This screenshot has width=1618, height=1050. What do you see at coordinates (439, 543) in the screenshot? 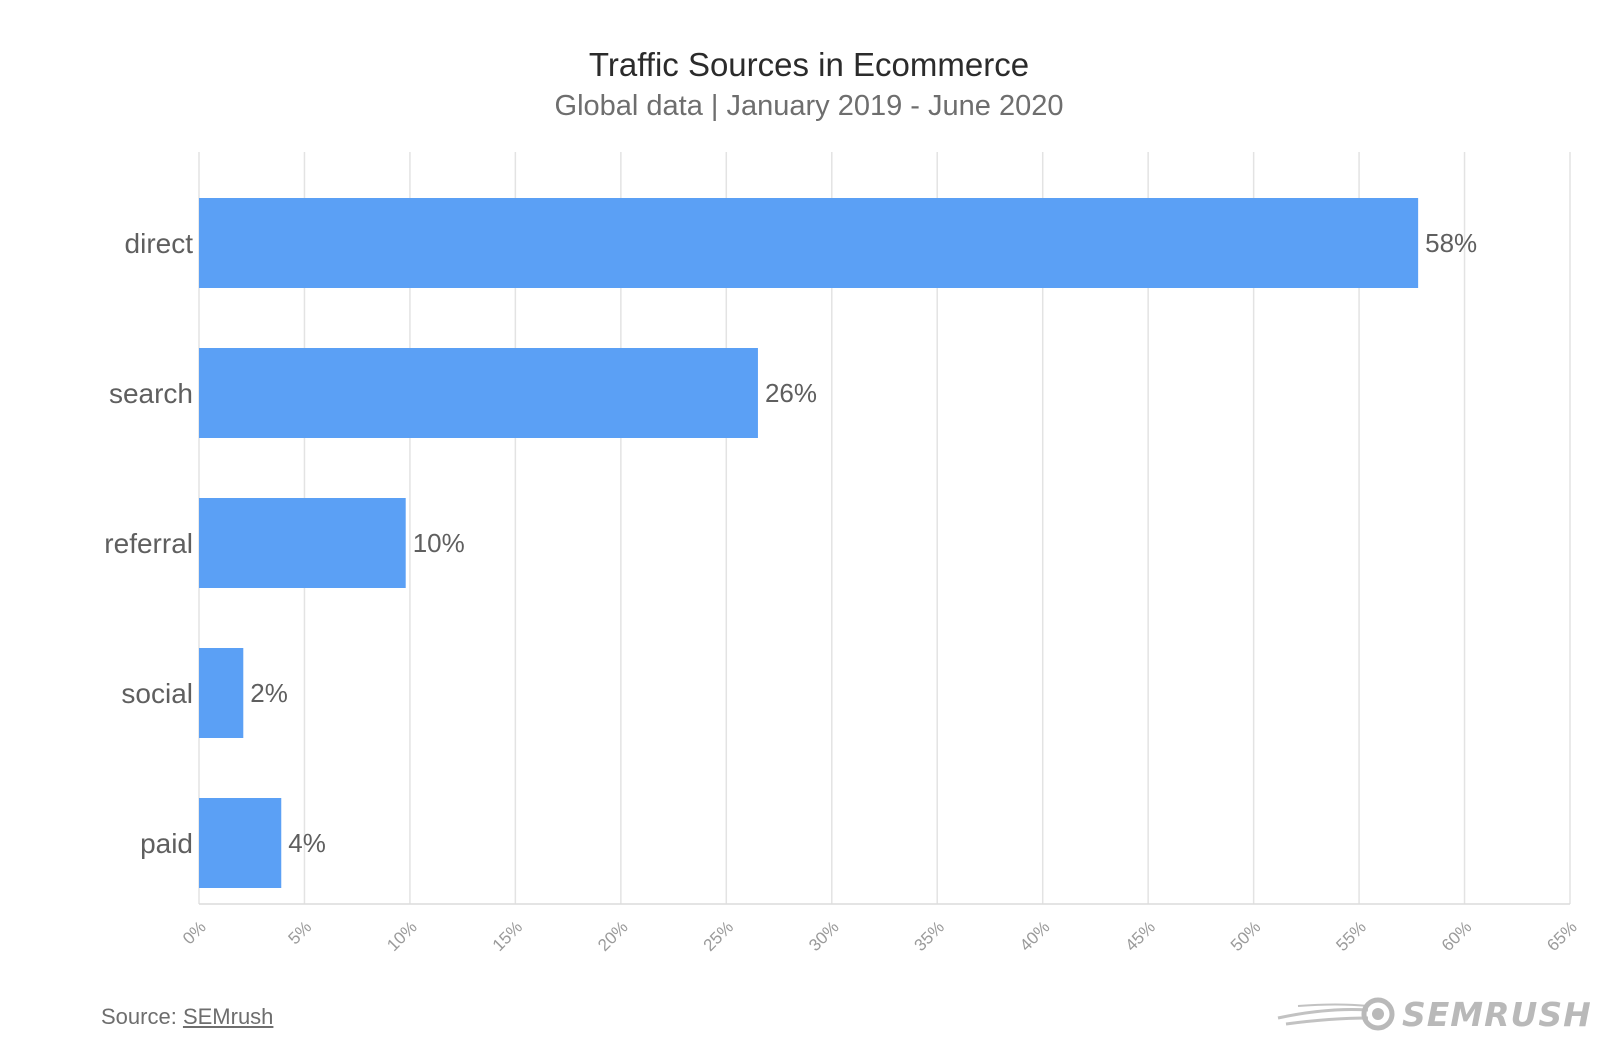
I see `data-label: 10%` at bounding box center [439, 543].